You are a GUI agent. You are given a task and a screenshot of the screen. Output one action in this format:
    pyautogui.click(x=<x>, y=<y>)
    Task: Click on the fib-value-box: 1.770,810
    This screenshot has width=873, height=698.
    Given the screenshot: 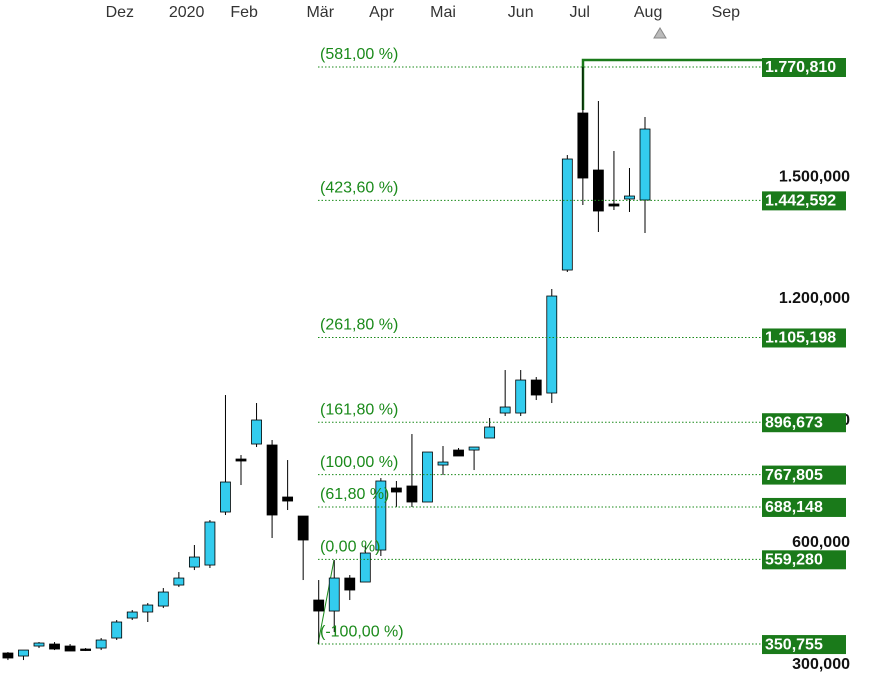 What is the action you would take?
    pyautogui.click(x=804, y=68)
    